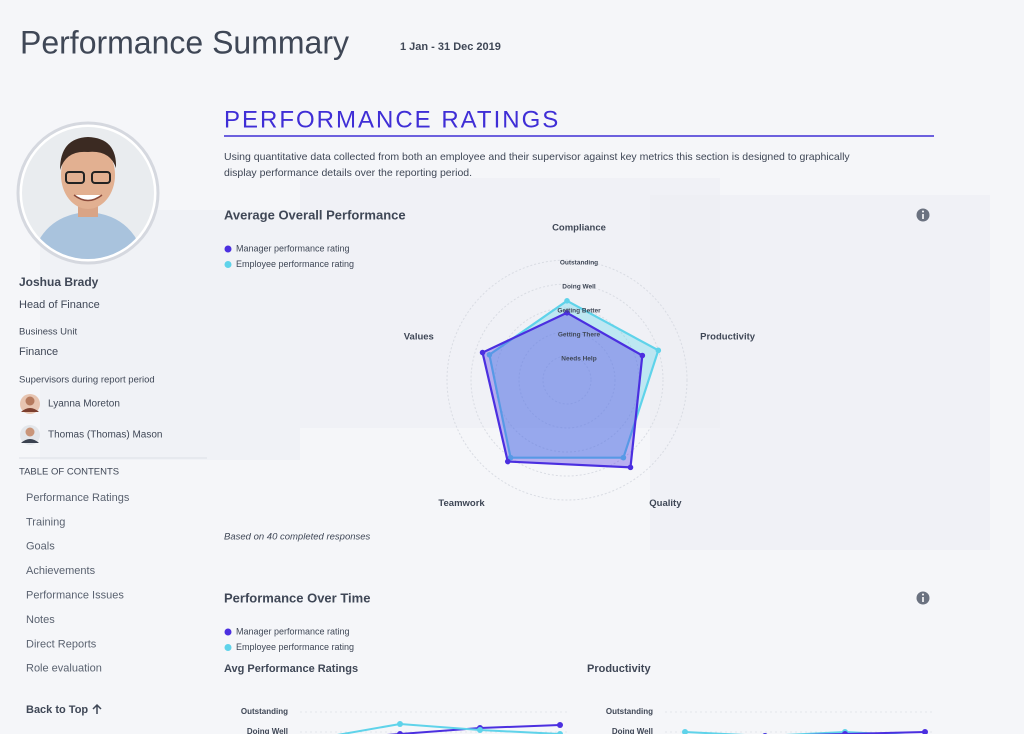  Describe the element at coordinates (59, 282) in the screenshot. I see `employee-name: Joshua Brady` at that location.